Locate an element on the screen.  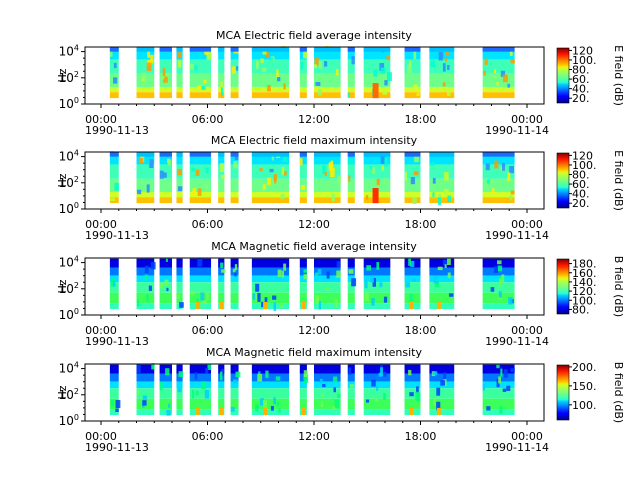
y-tick-label: 102 is located at coordinates (69, 288).